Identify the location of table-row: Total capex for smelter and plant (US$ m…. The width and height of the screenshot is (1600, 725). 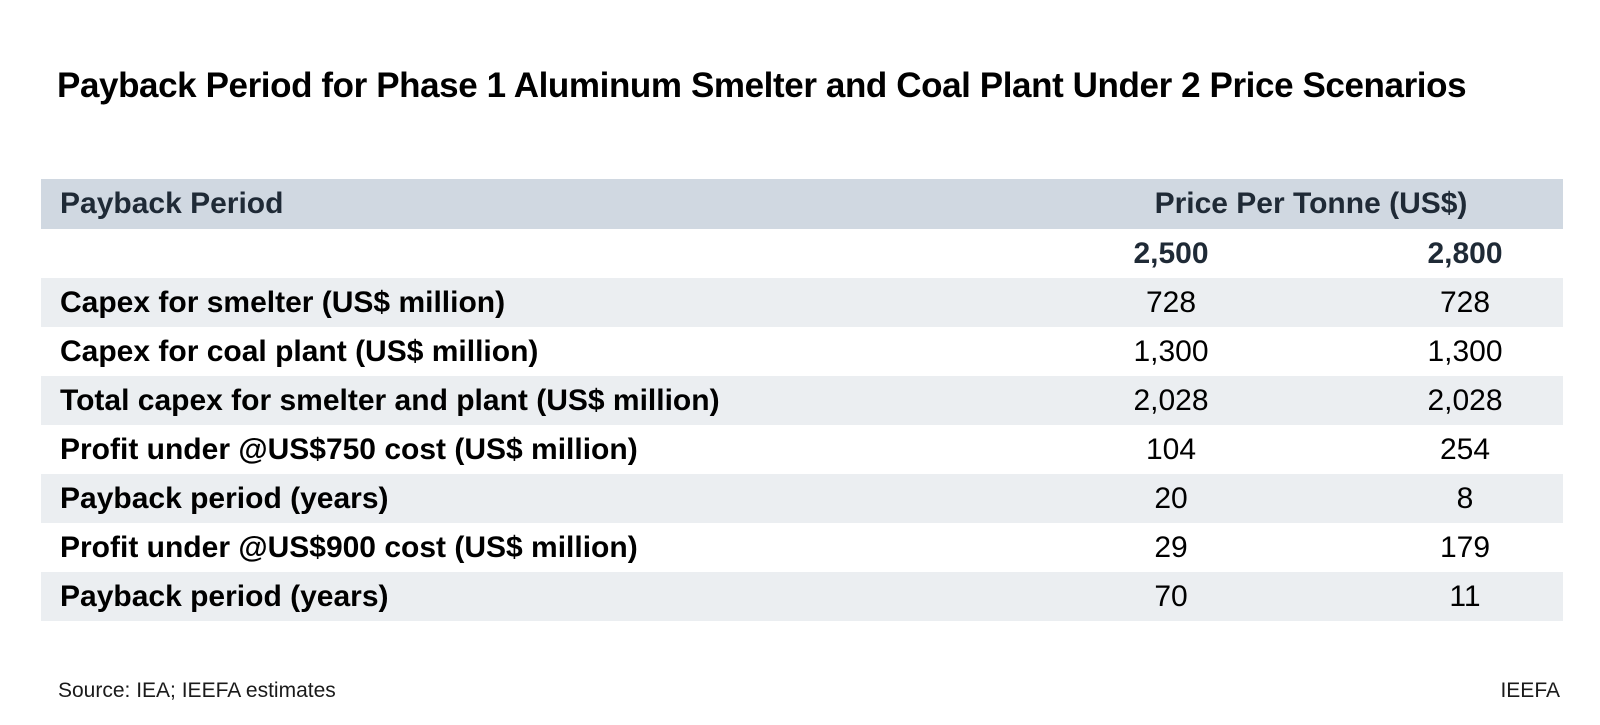
(802, 400).